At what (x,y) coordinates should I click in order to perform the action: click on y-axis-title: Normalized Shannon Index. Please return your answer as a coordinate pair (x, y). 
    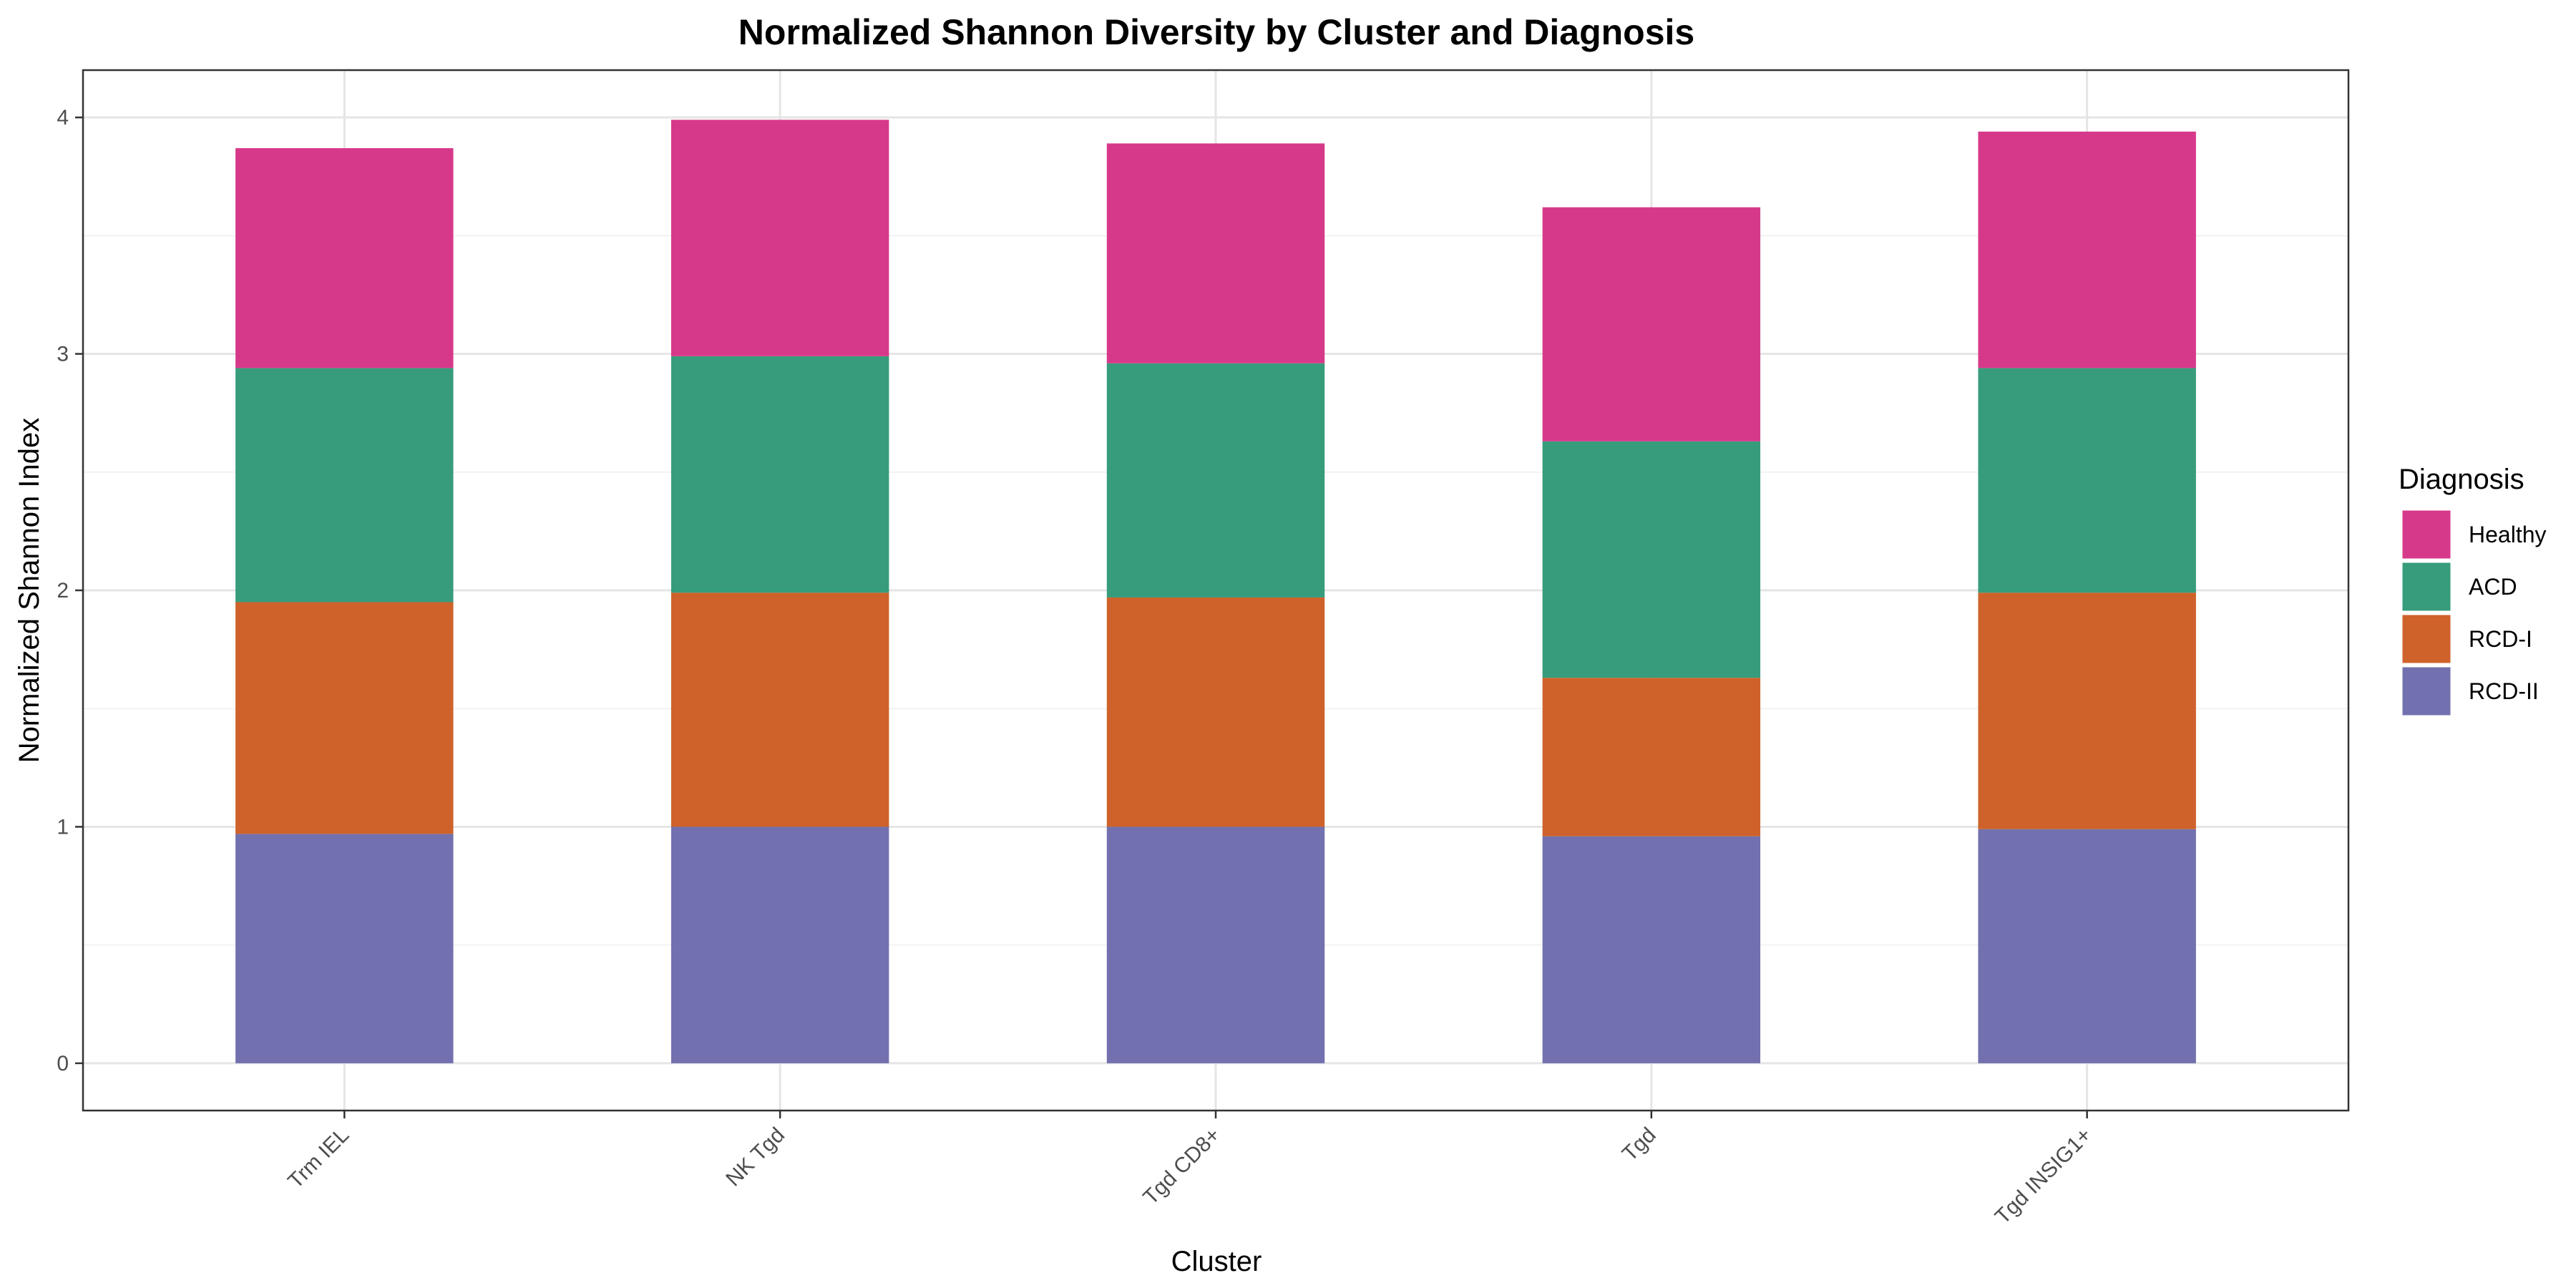
    Looking at the image, I should click on (29, 590).